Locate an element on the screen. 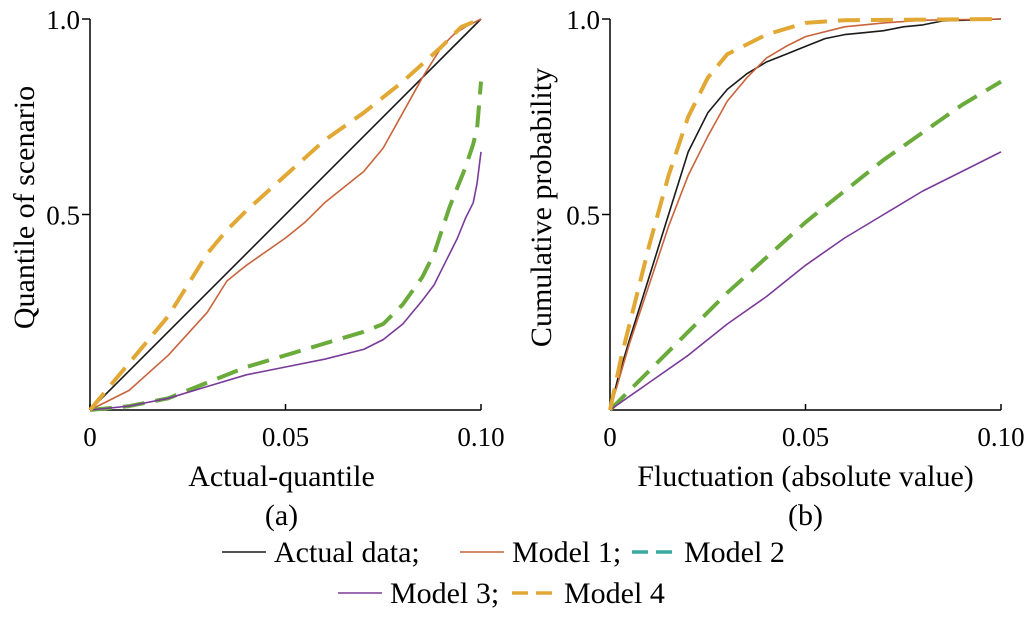 This screenshot has width=1032, height=621. legend-label-actual: Actual data; is located at coordinates (347, 552).